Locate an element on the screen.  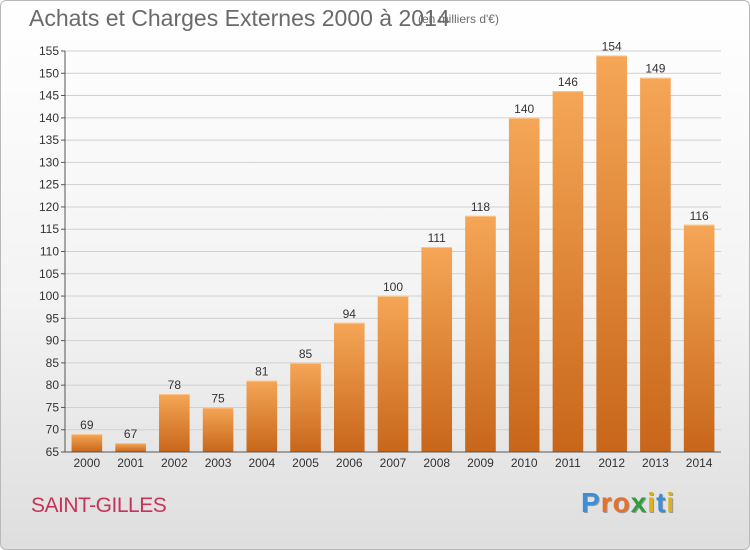
x-tick-label: 2010 is located at coordinates (524, 463).